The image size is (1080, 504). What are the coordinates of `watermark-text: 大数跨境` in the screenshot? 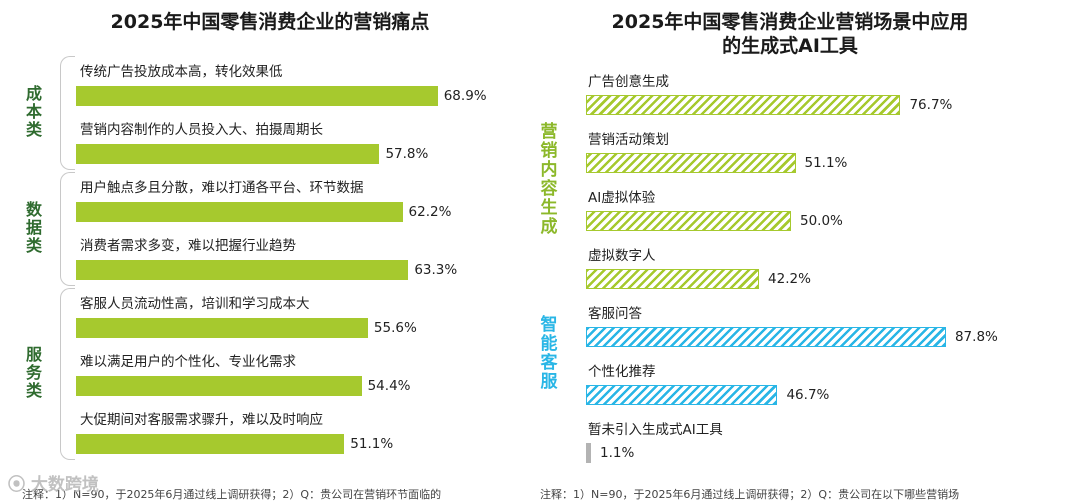 It's located at (64, 485).